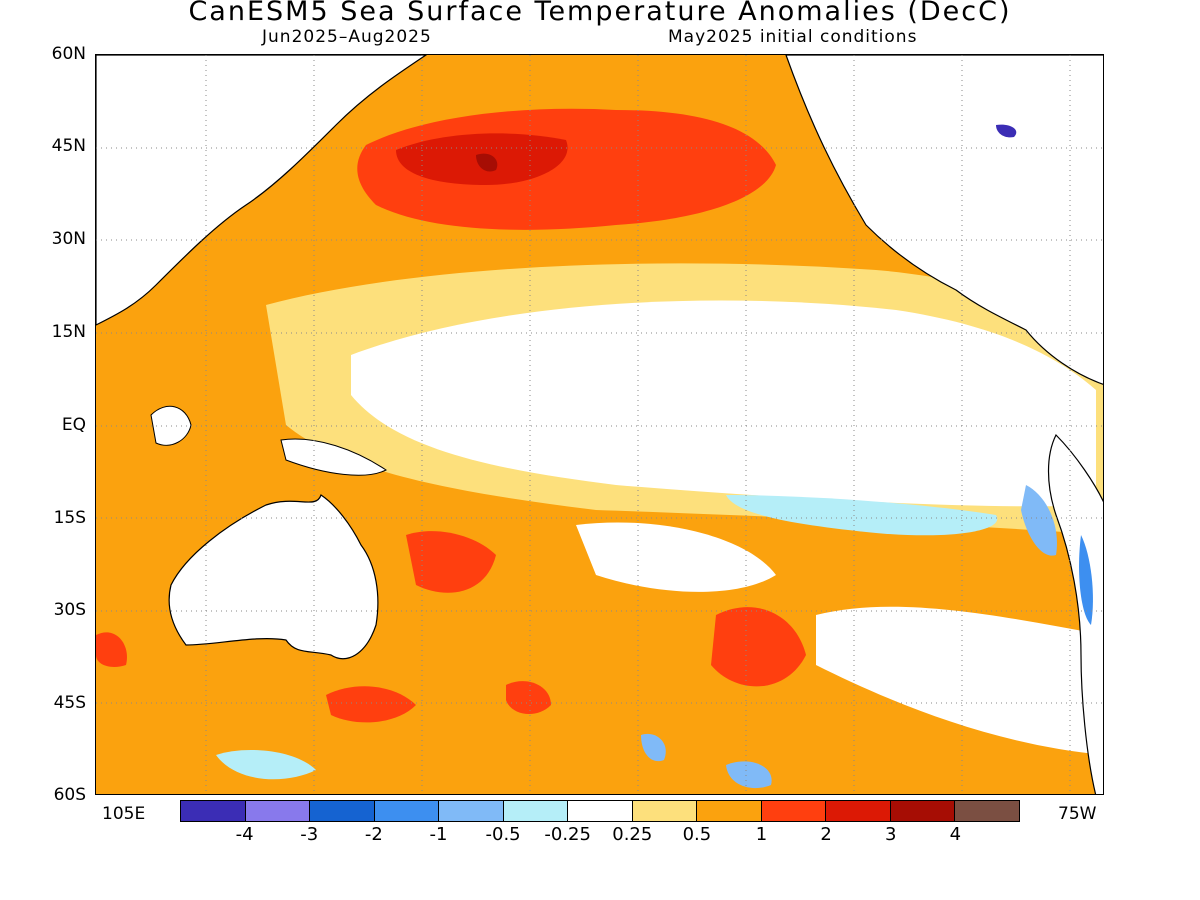 The height and width of the screenshot is (900, 1200). Describe the element at coordinates (1075, 613) in the screenshot. I see `south-america-land` at that location.